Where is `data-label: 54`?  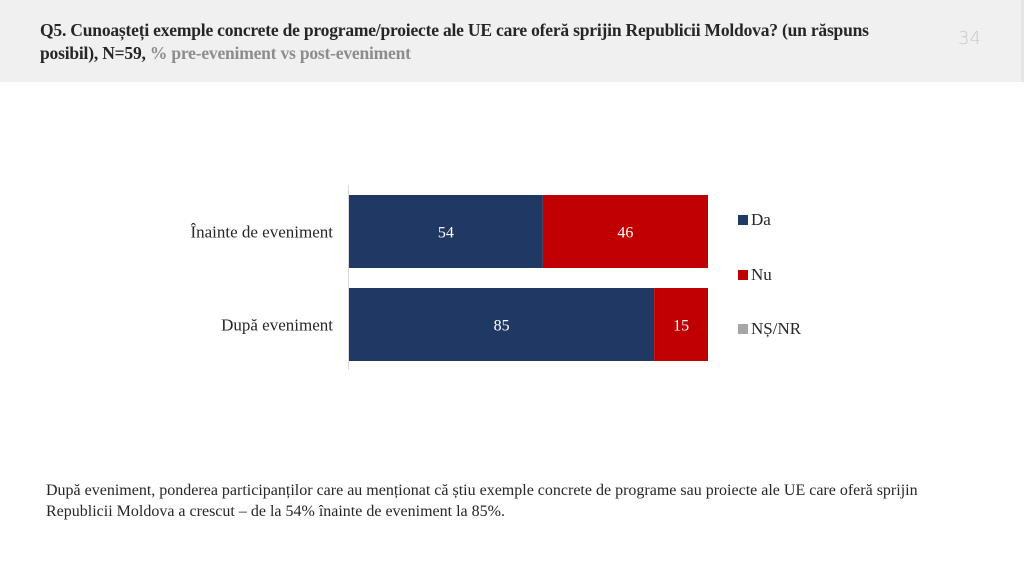
data-label: 54 is located at coordinates (446, 233).